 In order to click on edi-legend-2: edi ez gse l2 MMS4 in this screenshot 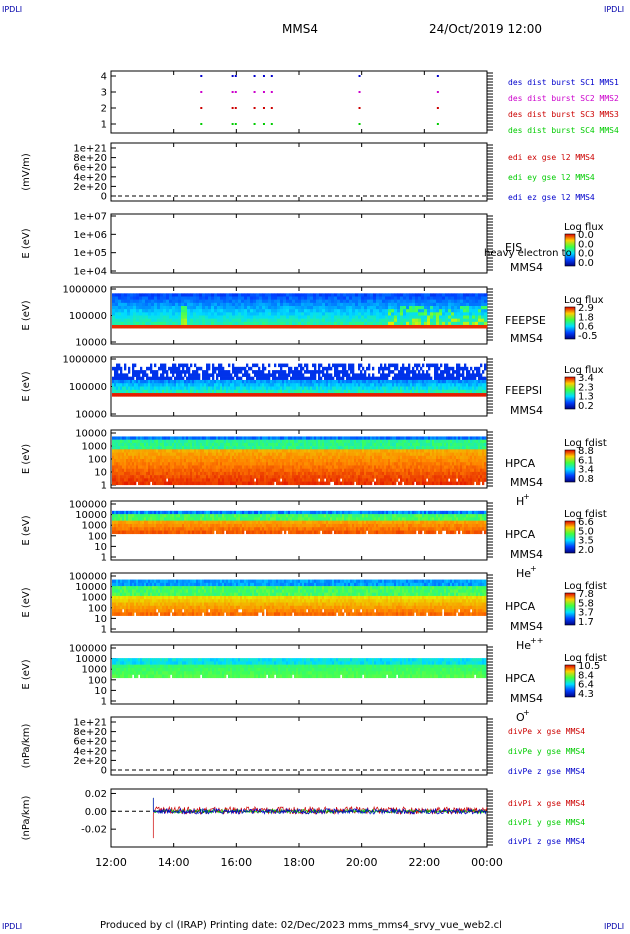, I will do `click(551, 197)`.